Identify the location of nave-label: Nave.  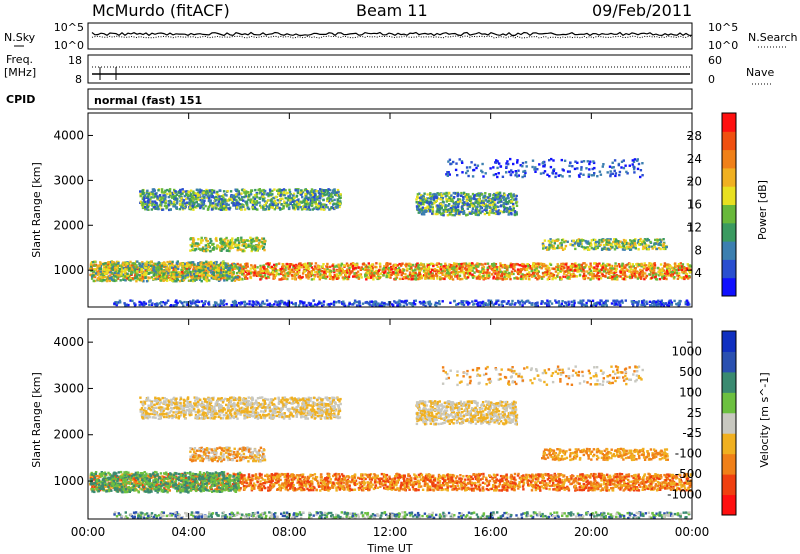
(760, 72).